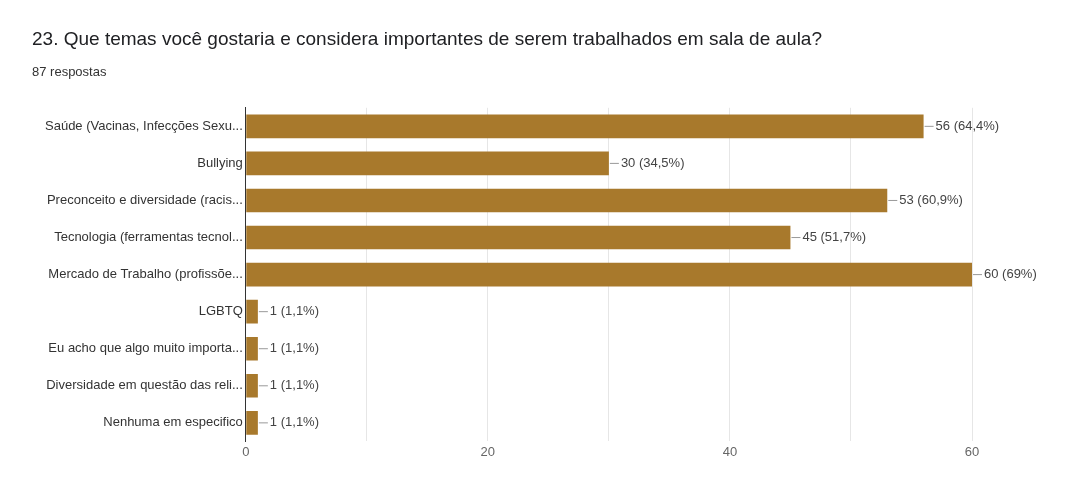 The width and height of the screenshot is (1070, 497). Describe the element at coordinates (834, 237) in the screenshot. I see `data-label: 45 (51,7%)` at that location.